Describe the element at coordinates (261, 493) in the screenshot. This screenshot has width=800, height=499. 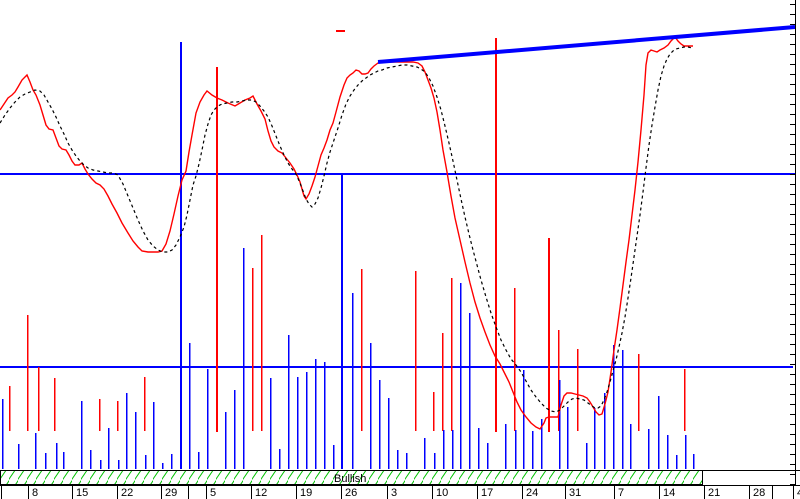
I see `x-axis-label: 12` at that location.